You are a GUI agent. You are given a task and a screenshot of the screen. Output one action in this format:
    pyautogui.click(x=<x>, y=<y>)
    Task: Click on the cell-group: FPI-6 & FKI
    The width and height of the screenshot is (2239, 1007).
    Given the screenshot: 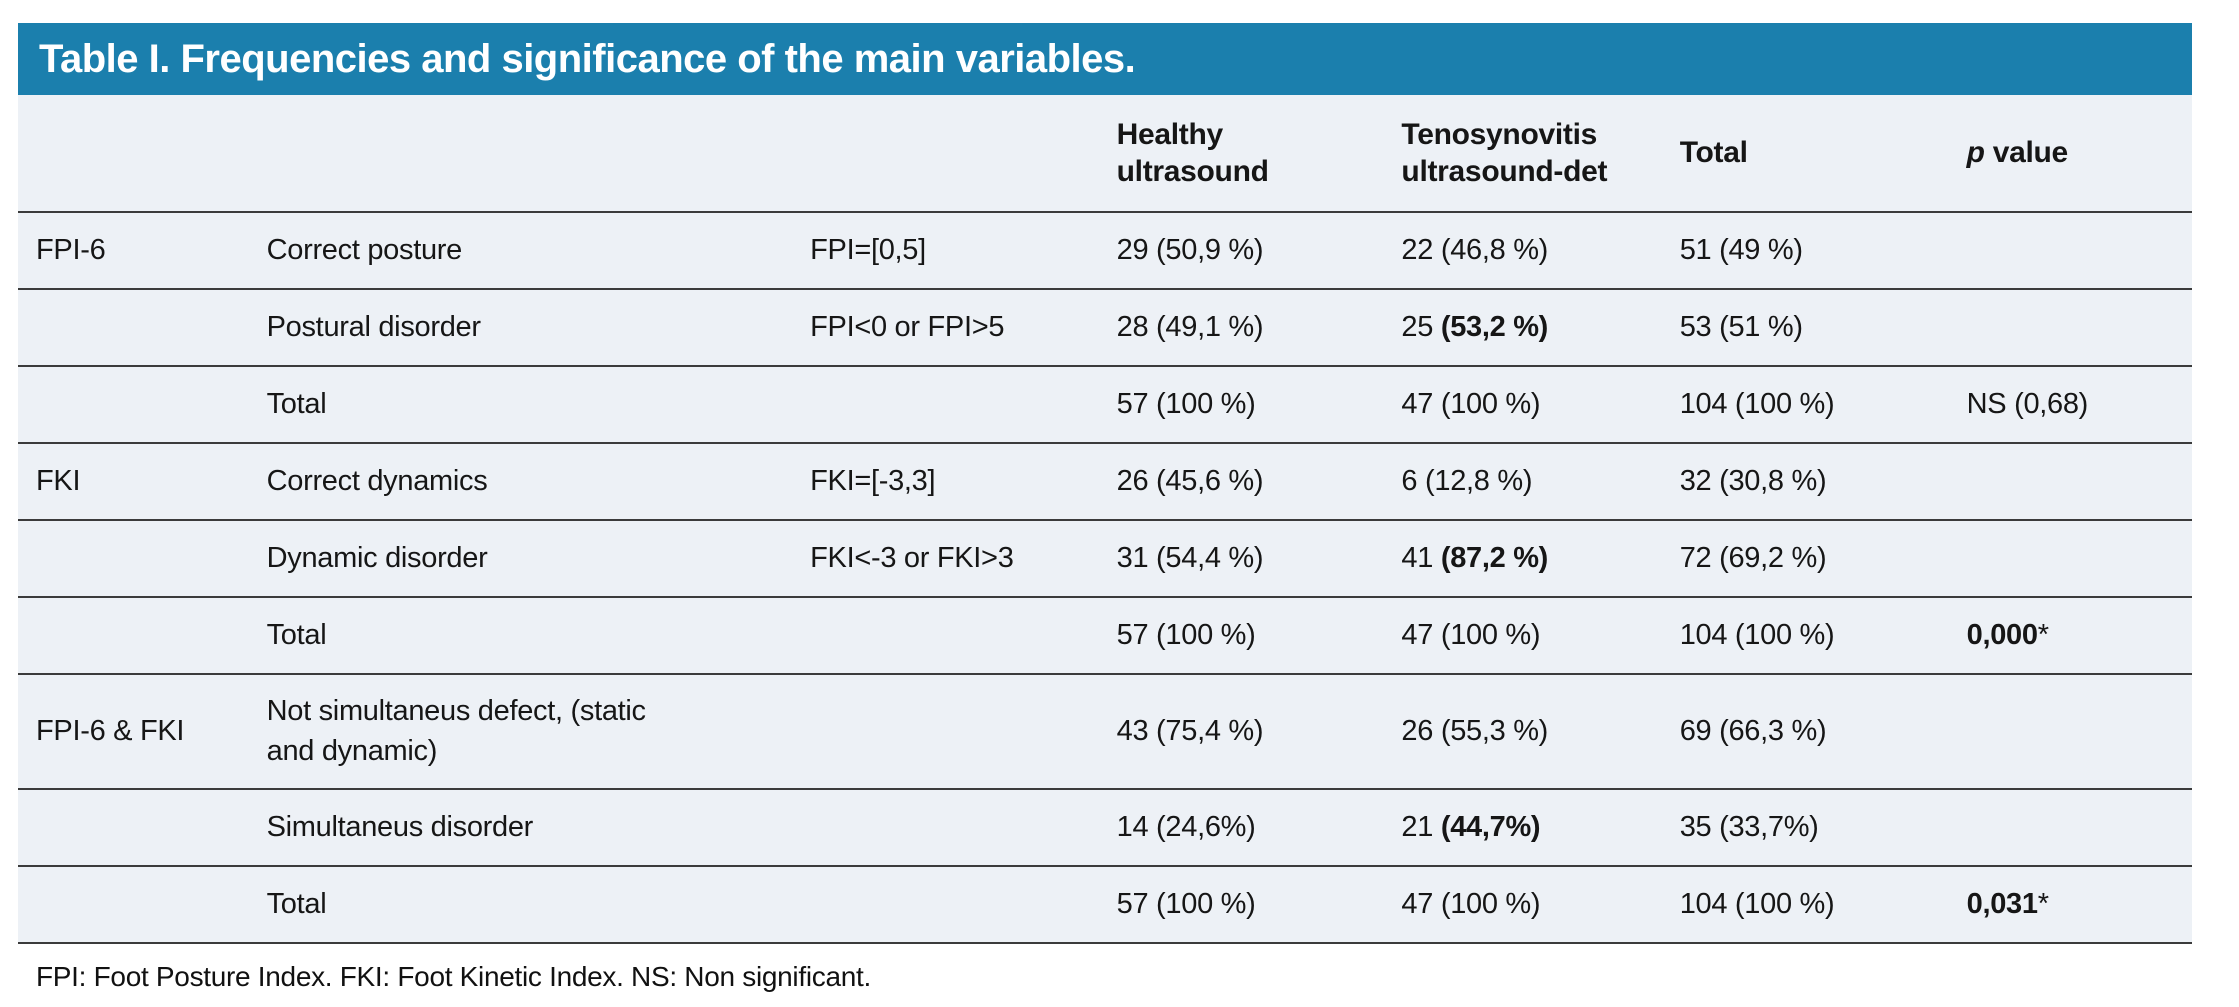 What is the action you would take?
    pyautogui.click(x=134, y=732)
    